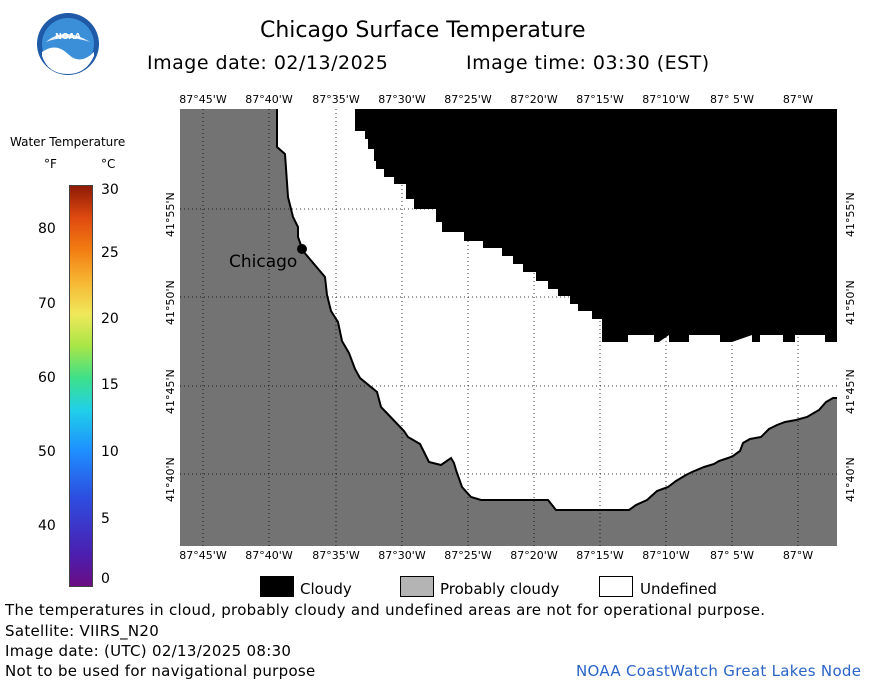  Describe the element at coordinates (600, 555) in the screenshot. I see `lon-label-bottom: 87°15'W` at that location.